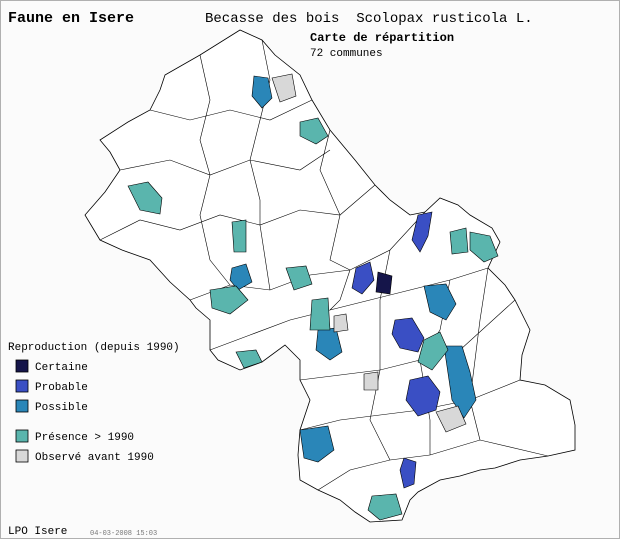  Describe the element at coordinates (94, 348) in the screenshot. I see `legend-title: Reproduction (depuis 1990)` at that location.